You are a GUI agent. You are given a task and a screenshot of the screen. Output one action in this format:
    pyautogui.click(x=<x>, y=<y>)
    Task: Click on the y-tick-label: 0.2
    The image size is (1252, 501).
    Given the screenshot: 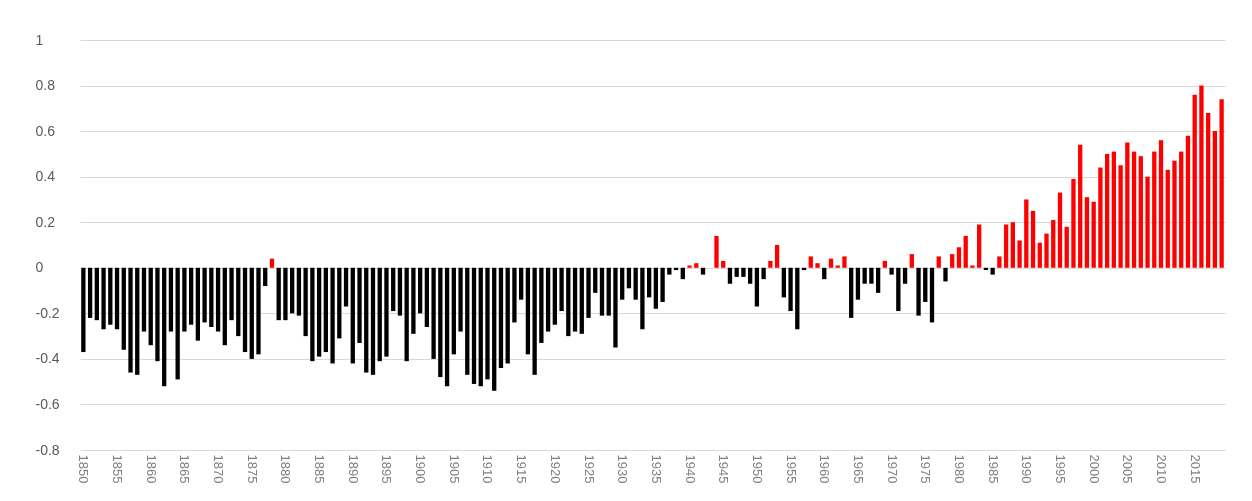 What is the action you would take?
    pyautogui.click(x=45, y=221)
    